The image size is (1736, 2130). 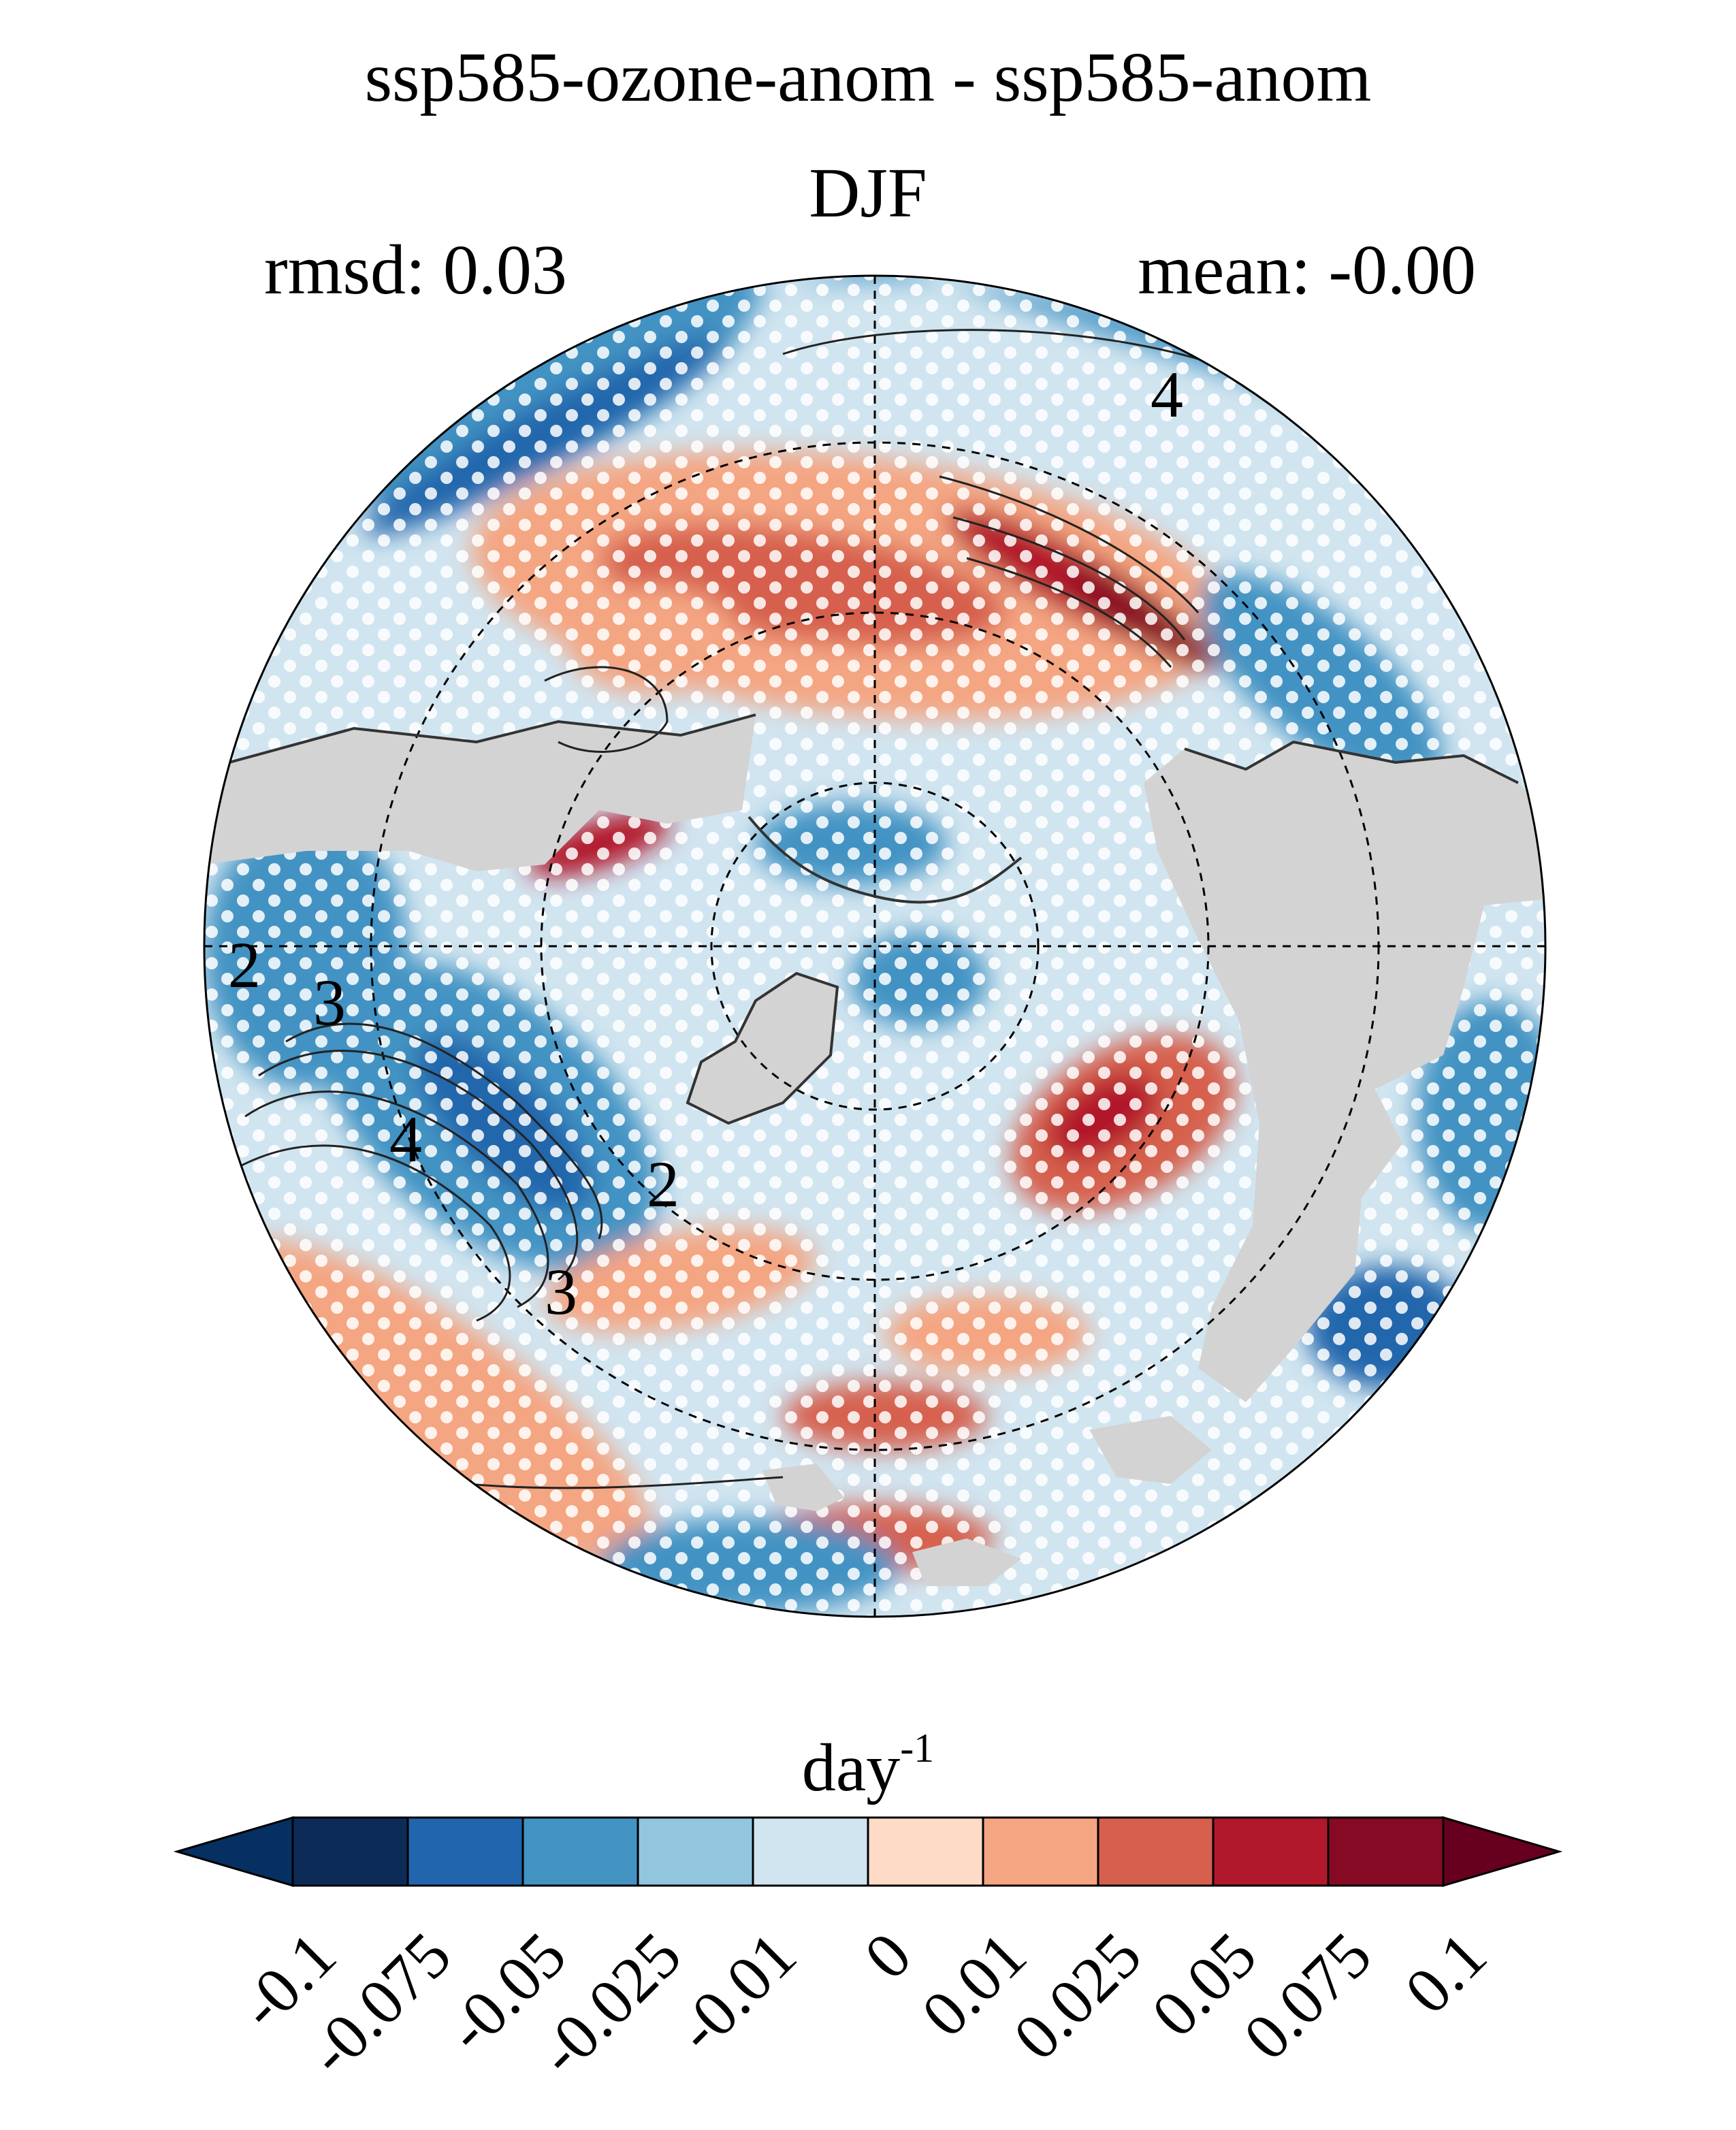 I want to click on season-label: DJF, so click(x=868, y=193).